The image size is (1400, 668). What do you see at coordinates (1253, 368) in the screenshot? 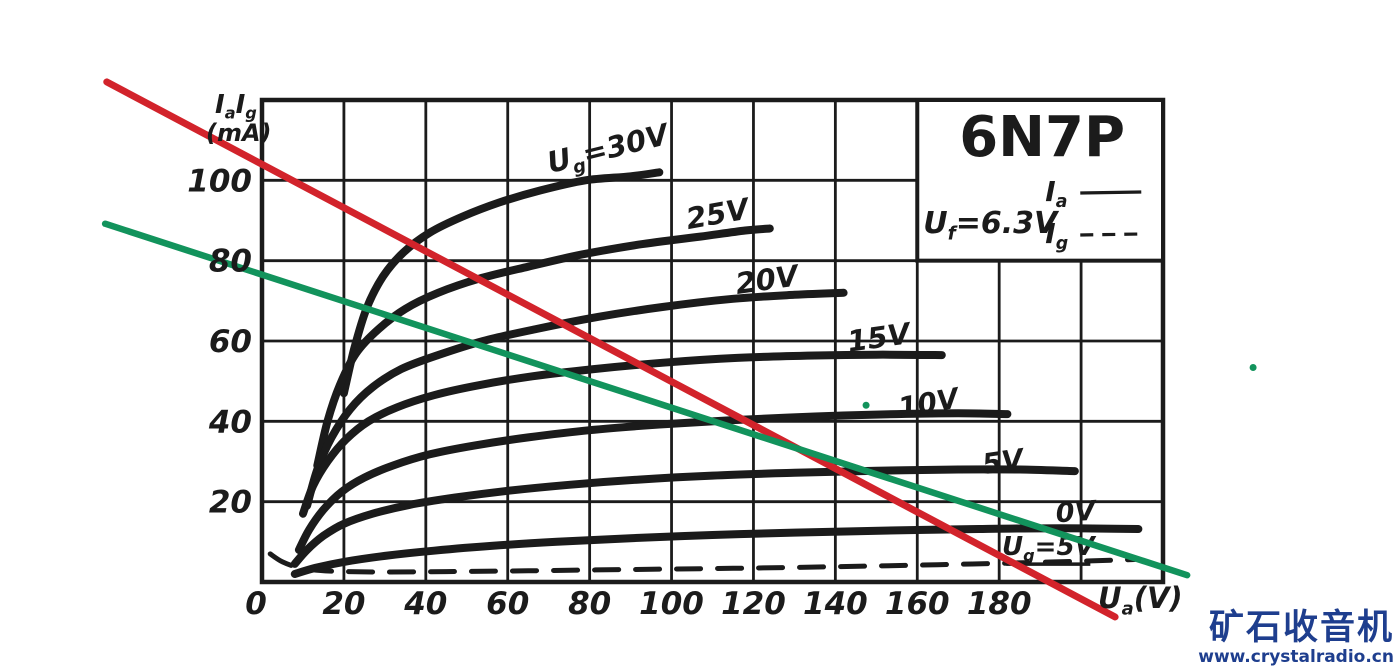
I see `green-dot-right-margin` at bounding box center [1253, 368].